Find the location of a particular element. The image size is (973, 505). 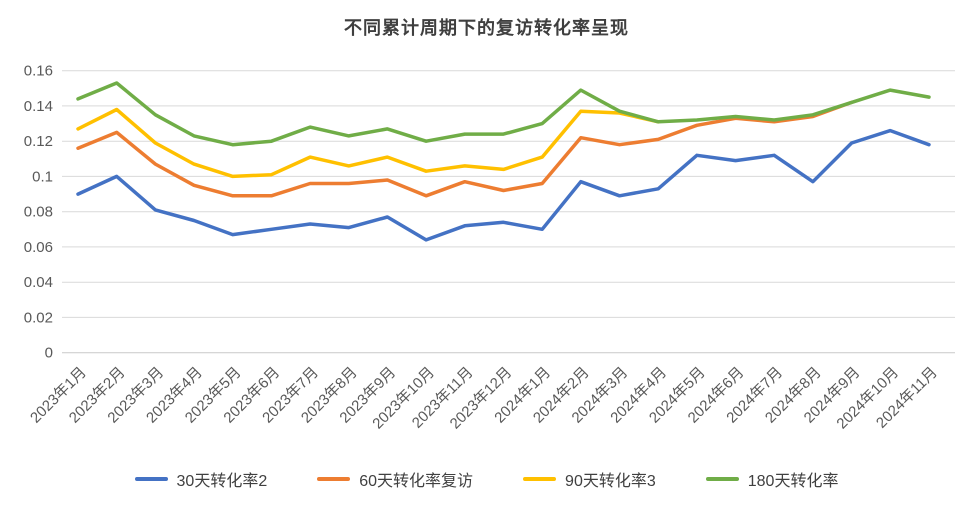

legend-item-30d: 30天转化率2 is located at coordinates (201, 479).